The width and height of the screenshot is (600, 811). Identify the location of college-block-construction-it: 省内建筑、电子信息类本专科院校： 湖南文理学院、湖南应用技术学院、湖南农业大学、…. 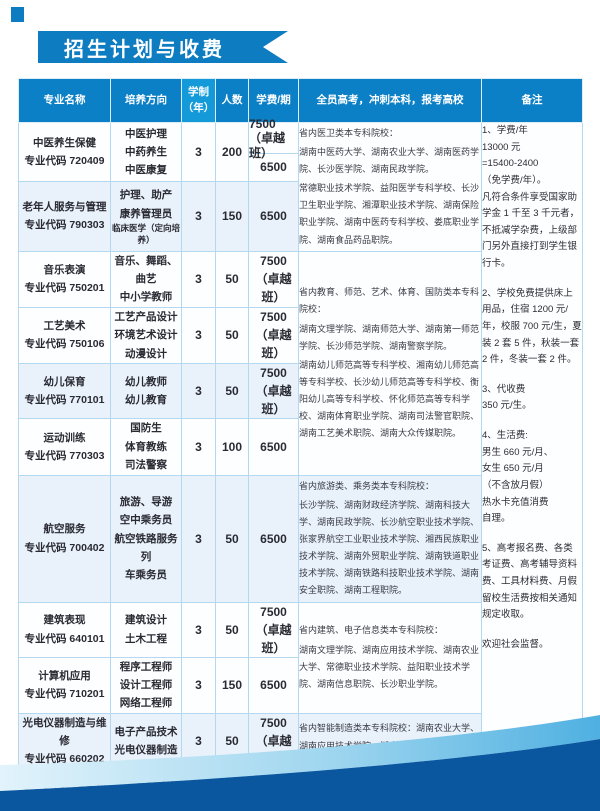
(390, 657).